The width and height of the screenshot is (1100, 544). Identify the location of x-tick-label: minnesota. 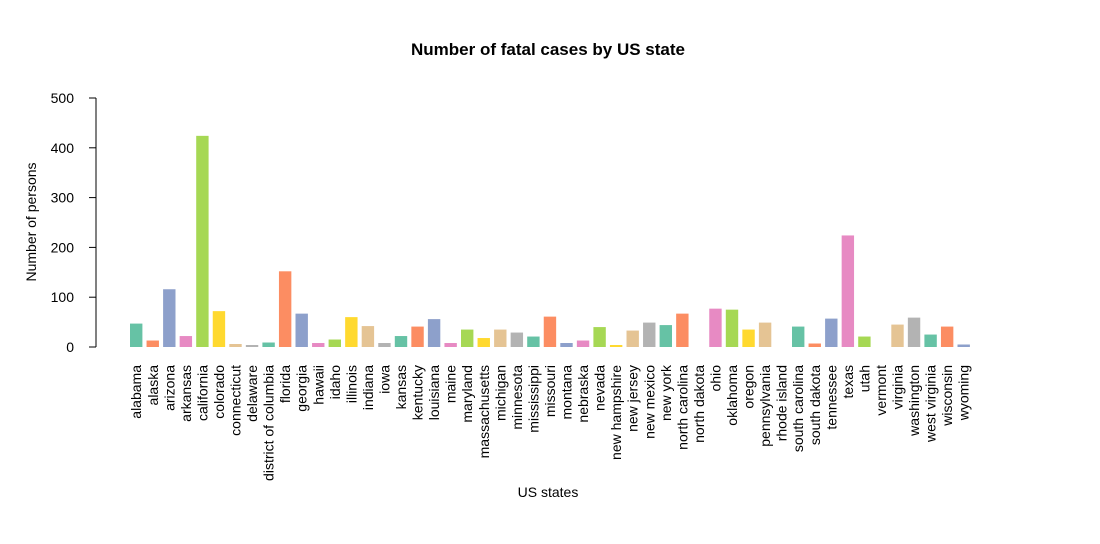
(517, 397).